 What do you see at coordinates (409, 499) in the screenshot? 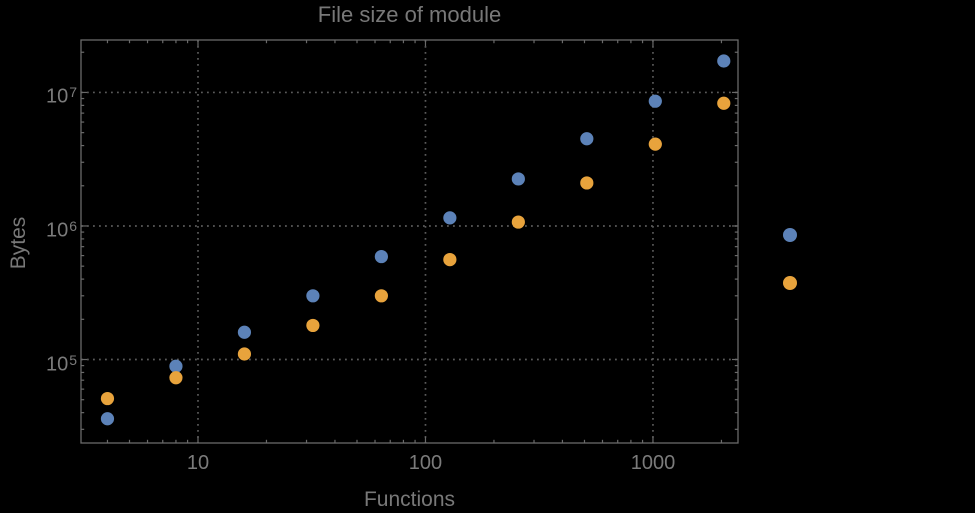
I see `x-axis-label: Functions` at bounding box center [409, 499].